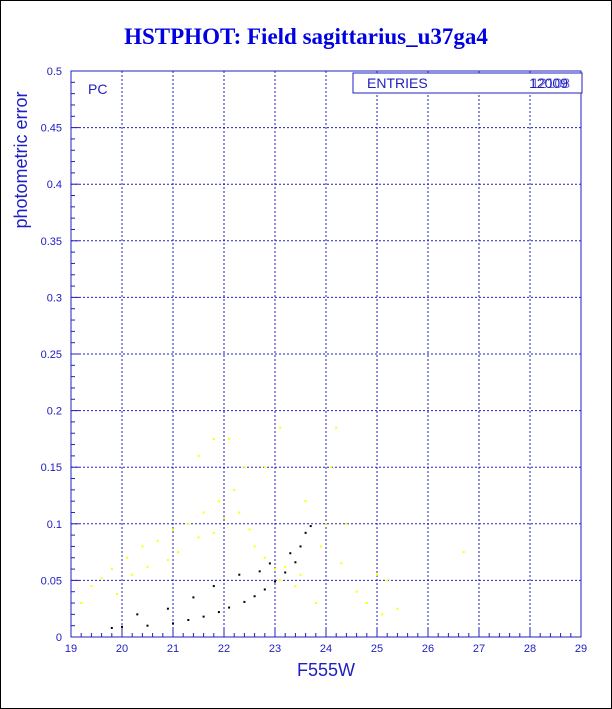 Image resolution: width=612 pixels, height=709 pixels. Describe the element at coordinates (530, 649) in the screenshot. I see `x-tick-label: 28` at that location.